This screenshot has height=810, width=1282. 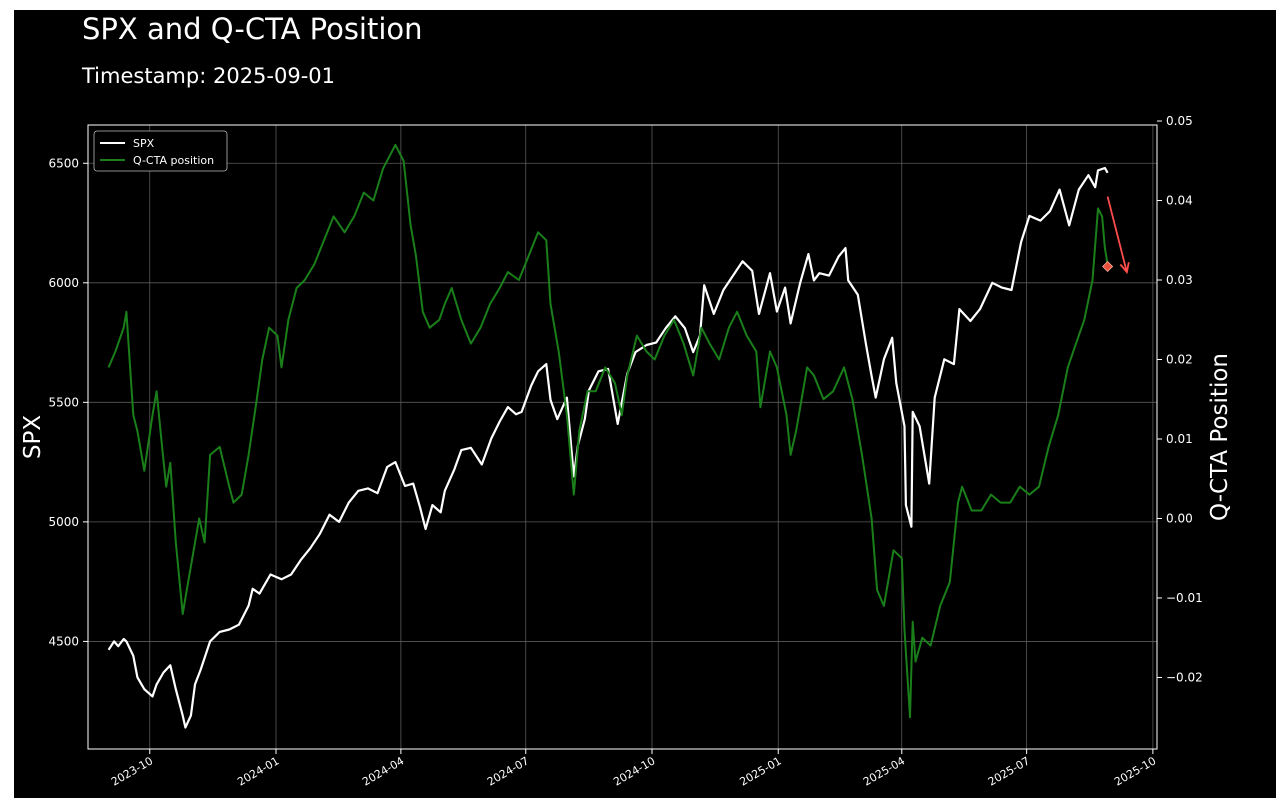 What do you see at coordinates (1179, 439) in the screenshot?
I see `y2-tick-label: 0.01` at bounding box center [1179, 439].